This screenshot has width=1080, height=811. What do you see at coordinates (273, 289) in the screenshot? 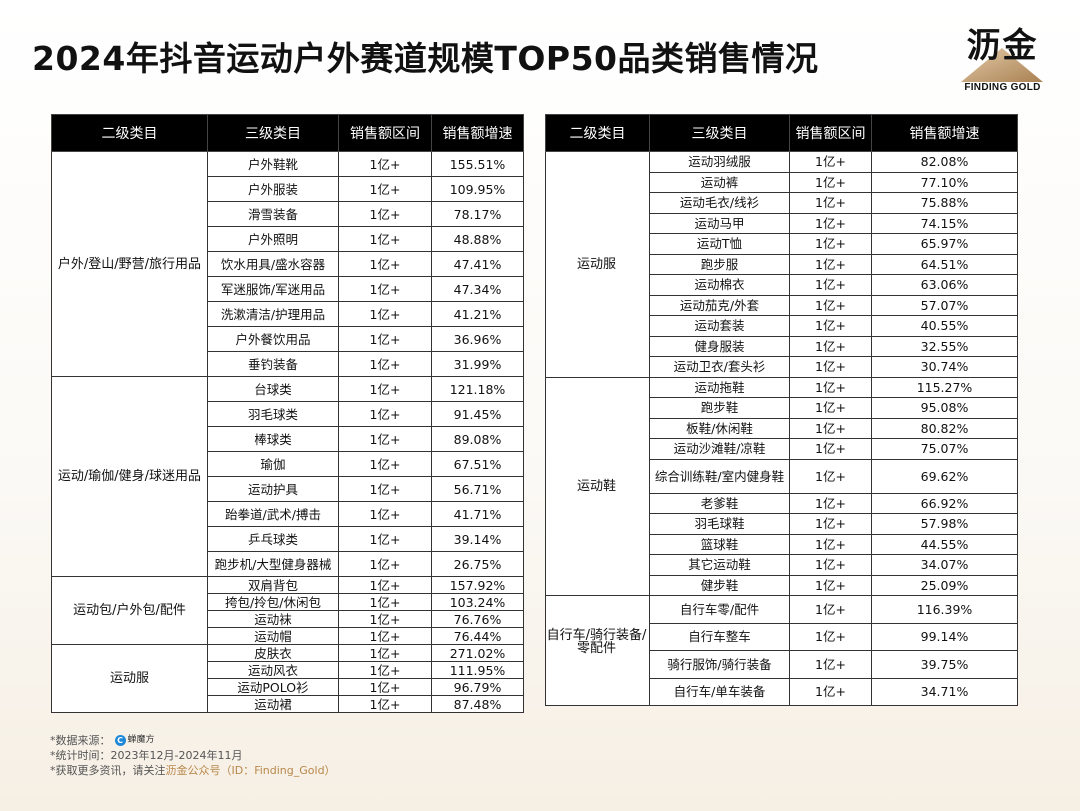
I see `level3-category-cell: 军迷服饰/军迷用品` at bounding box center [273, 289].